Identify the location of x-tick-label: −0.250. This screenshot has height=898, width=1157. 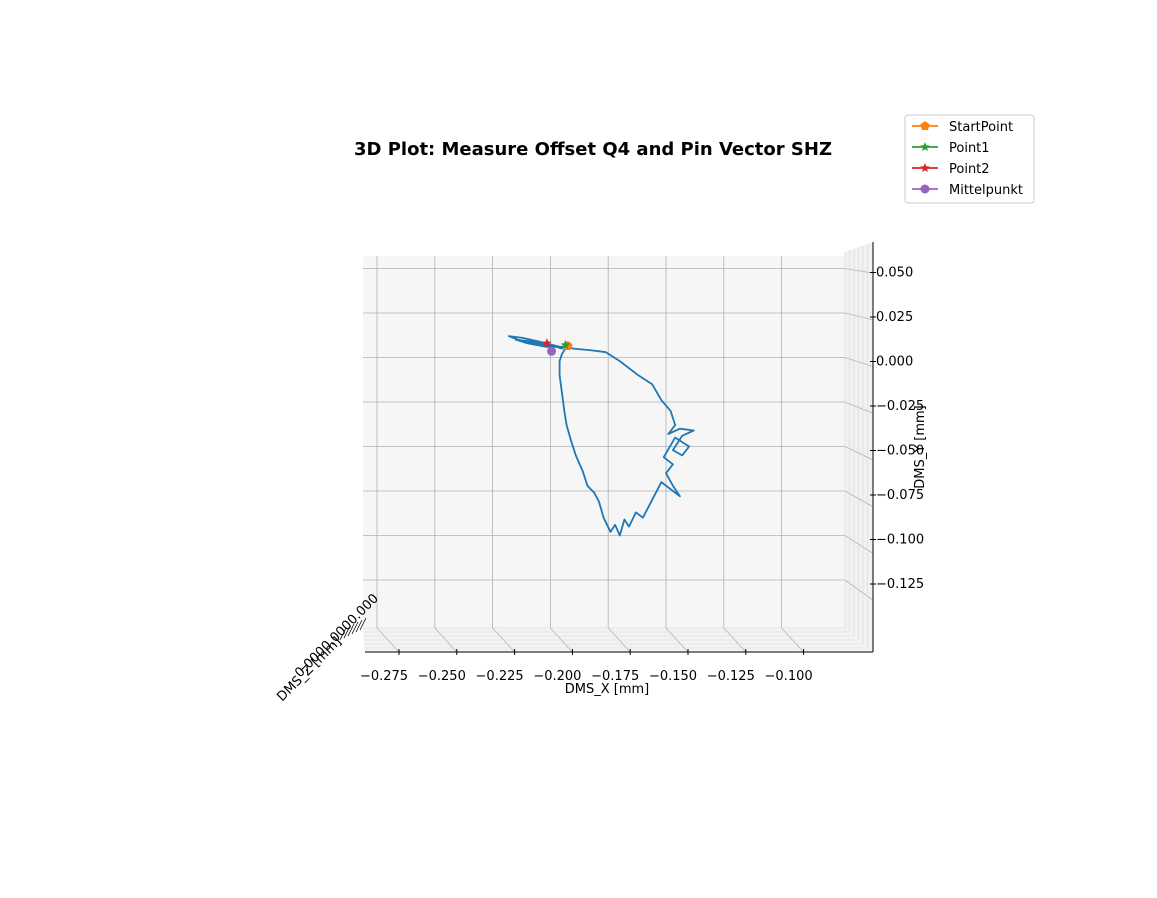
(442, 676).